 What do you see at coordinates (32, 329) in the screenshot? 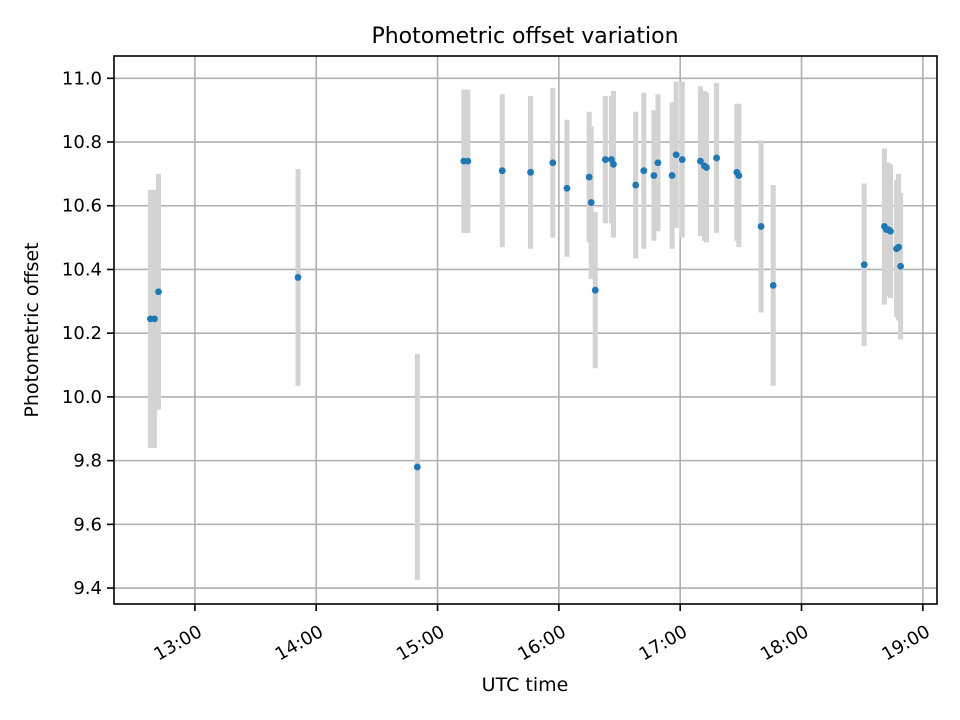
I see `y-axis-label: Photometric offset` at bounding box center [32, 329].